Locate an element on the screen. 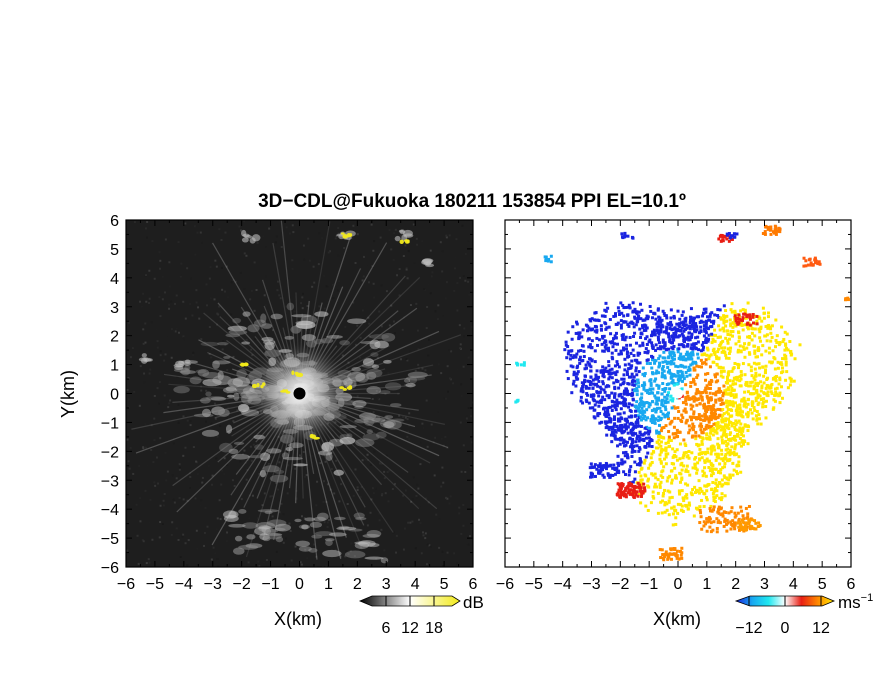 This screenshot has width=880, height=680. echo-cell is located at coordinates (267, 326).